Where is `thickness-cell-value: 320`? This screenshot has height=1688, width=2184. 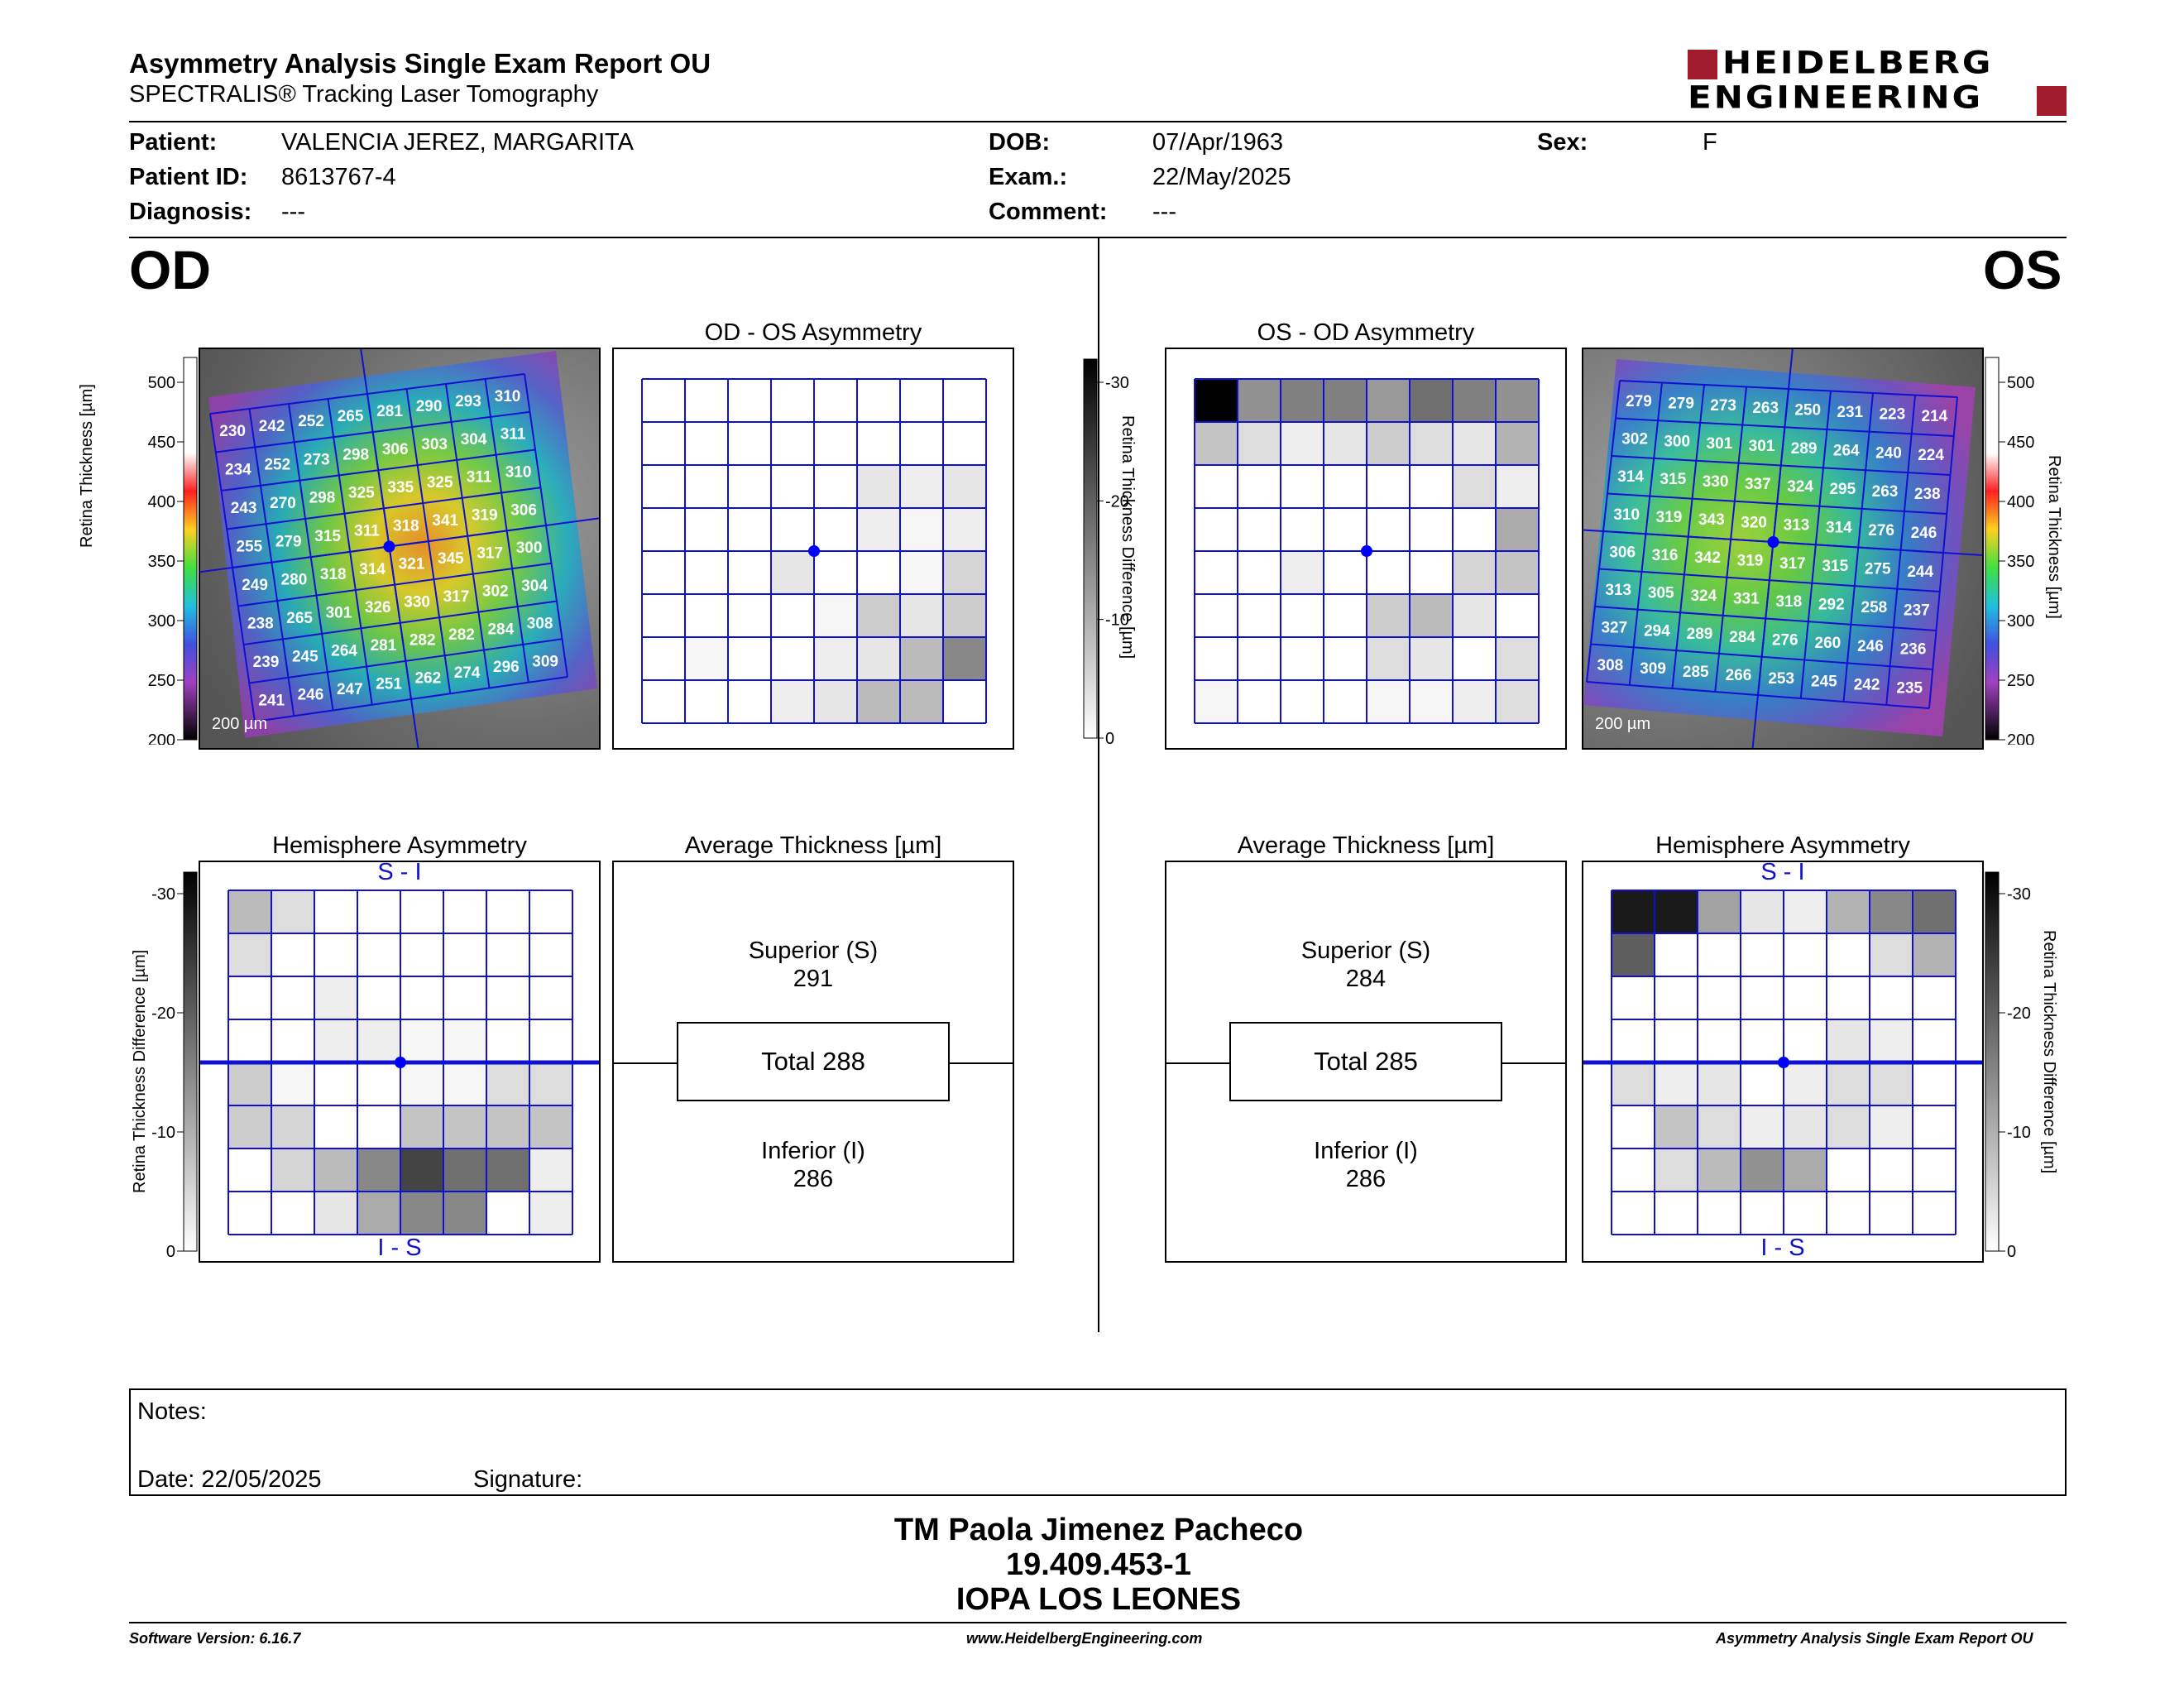
thickness-cell-value: 320 is located at coordinates (1754, 522).